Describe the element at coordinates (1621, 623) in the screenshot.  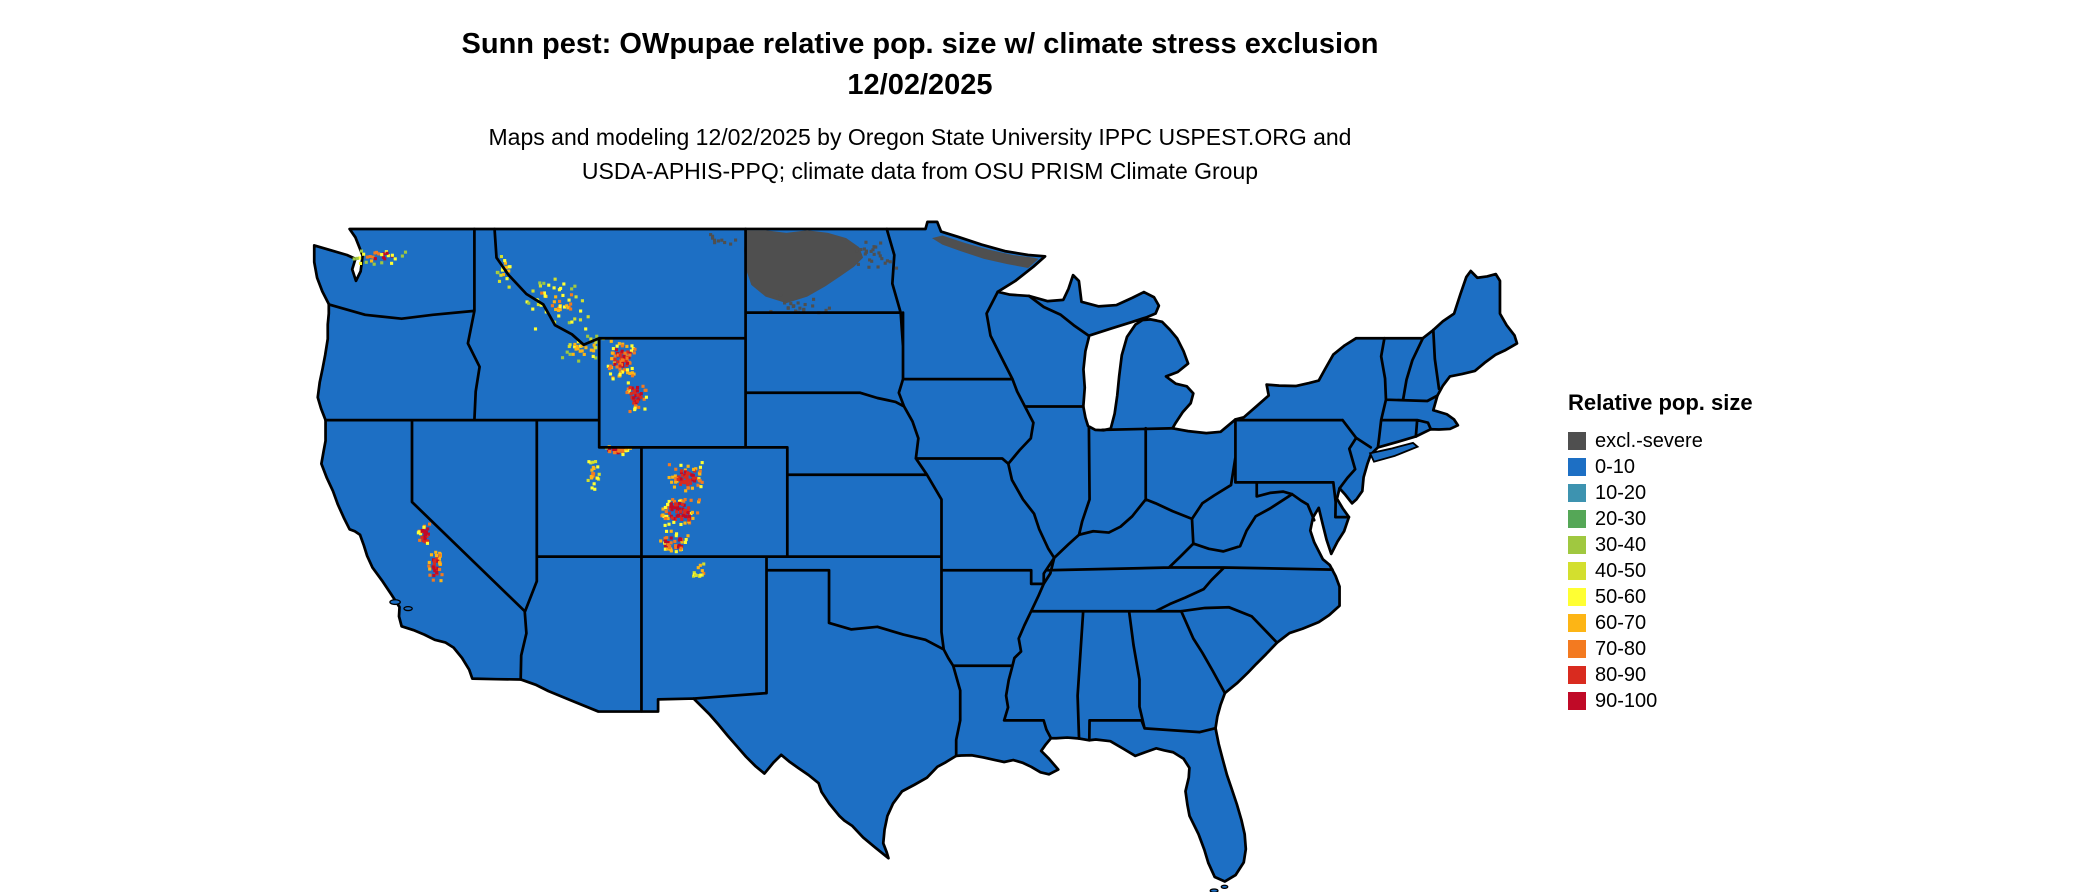
I see `legend-label: 60-70` at that location.